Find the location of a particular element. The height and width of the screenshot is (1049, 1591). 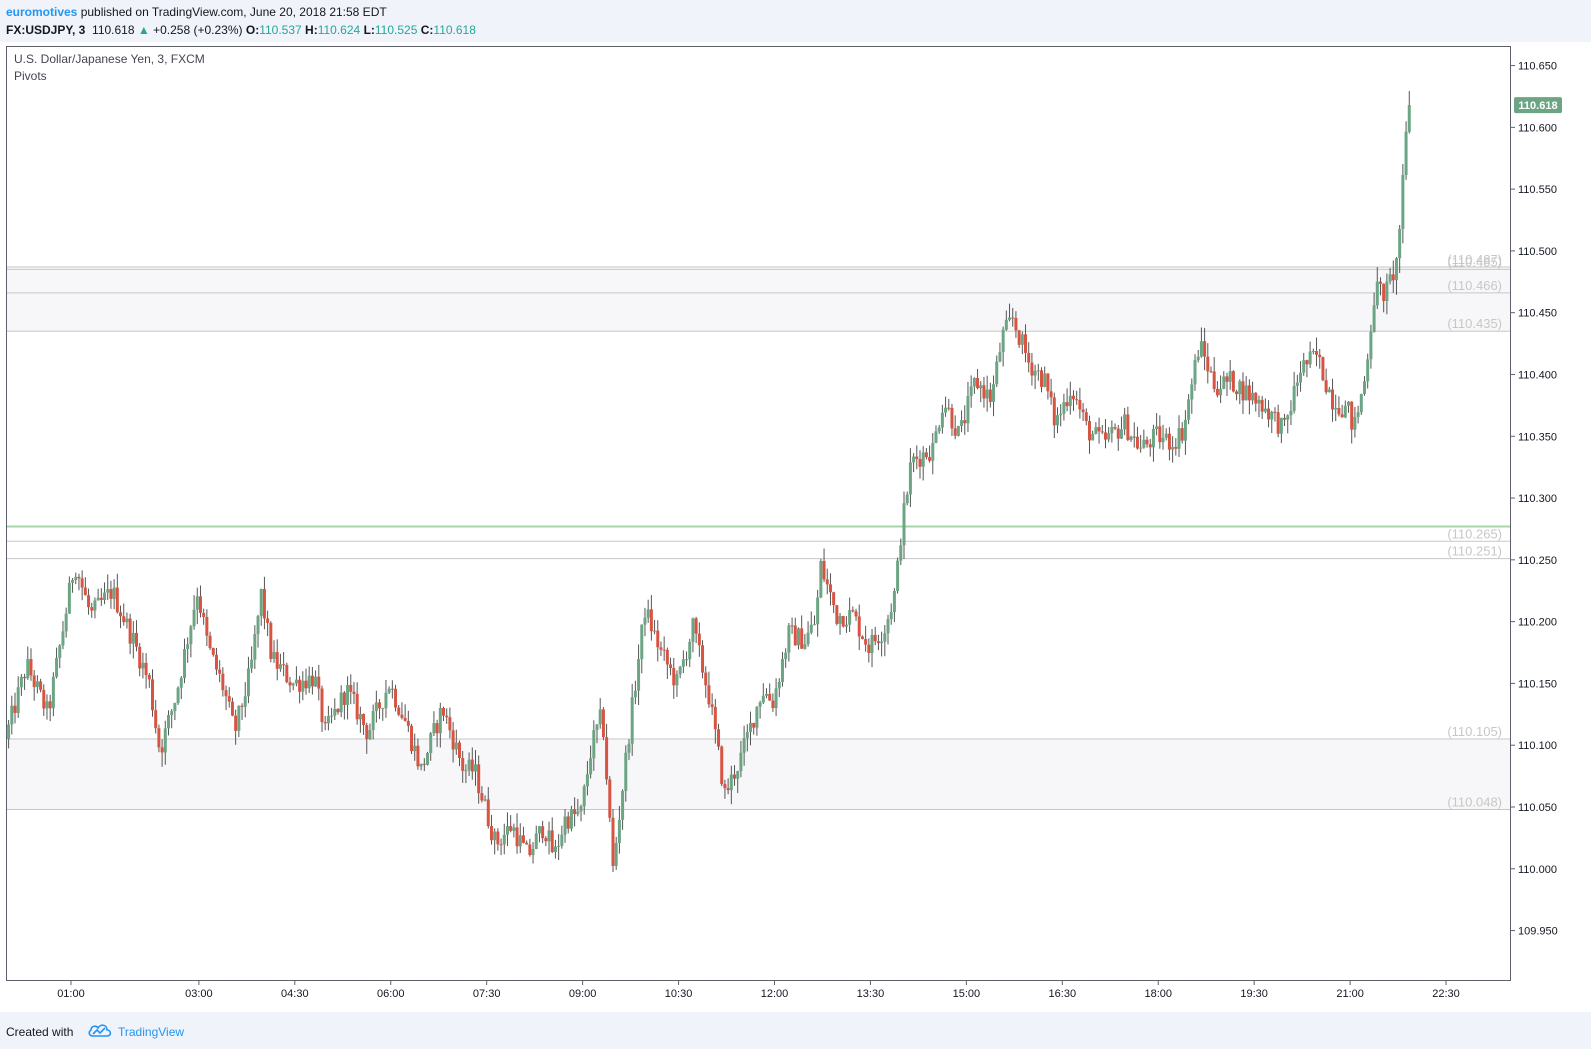

footer: Created with TradingView is located at coordinates (795, 1030).